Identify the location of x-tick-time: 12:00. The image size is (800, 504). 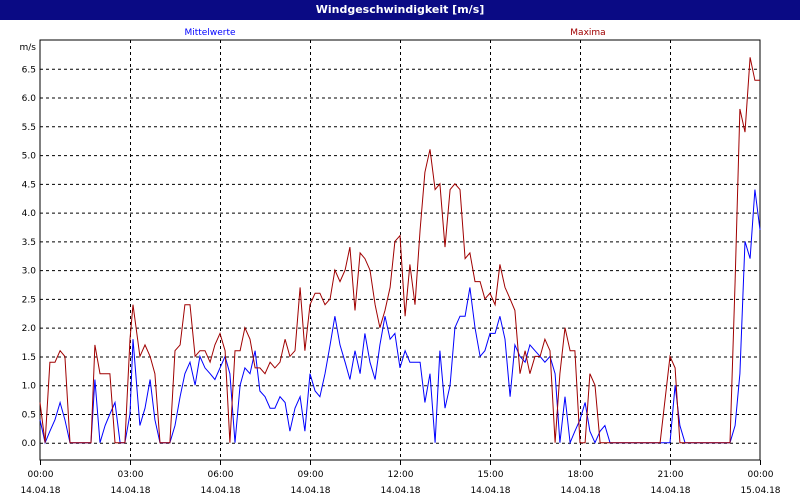
(401, 475).